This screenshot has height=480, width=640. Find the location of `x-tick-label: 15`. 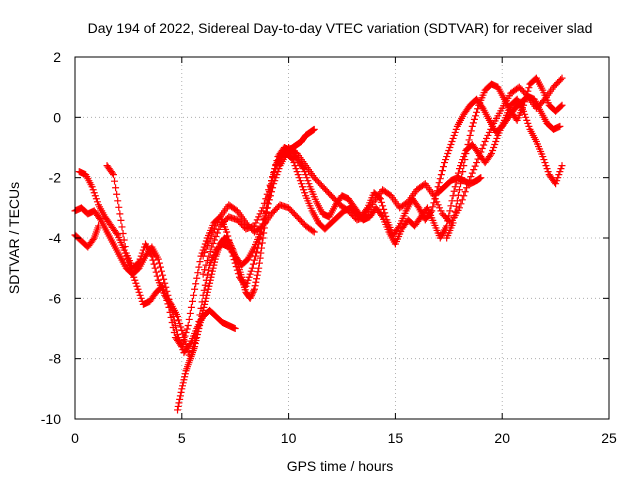

x-tick-label: 15 is located at coordinates (396, 438).